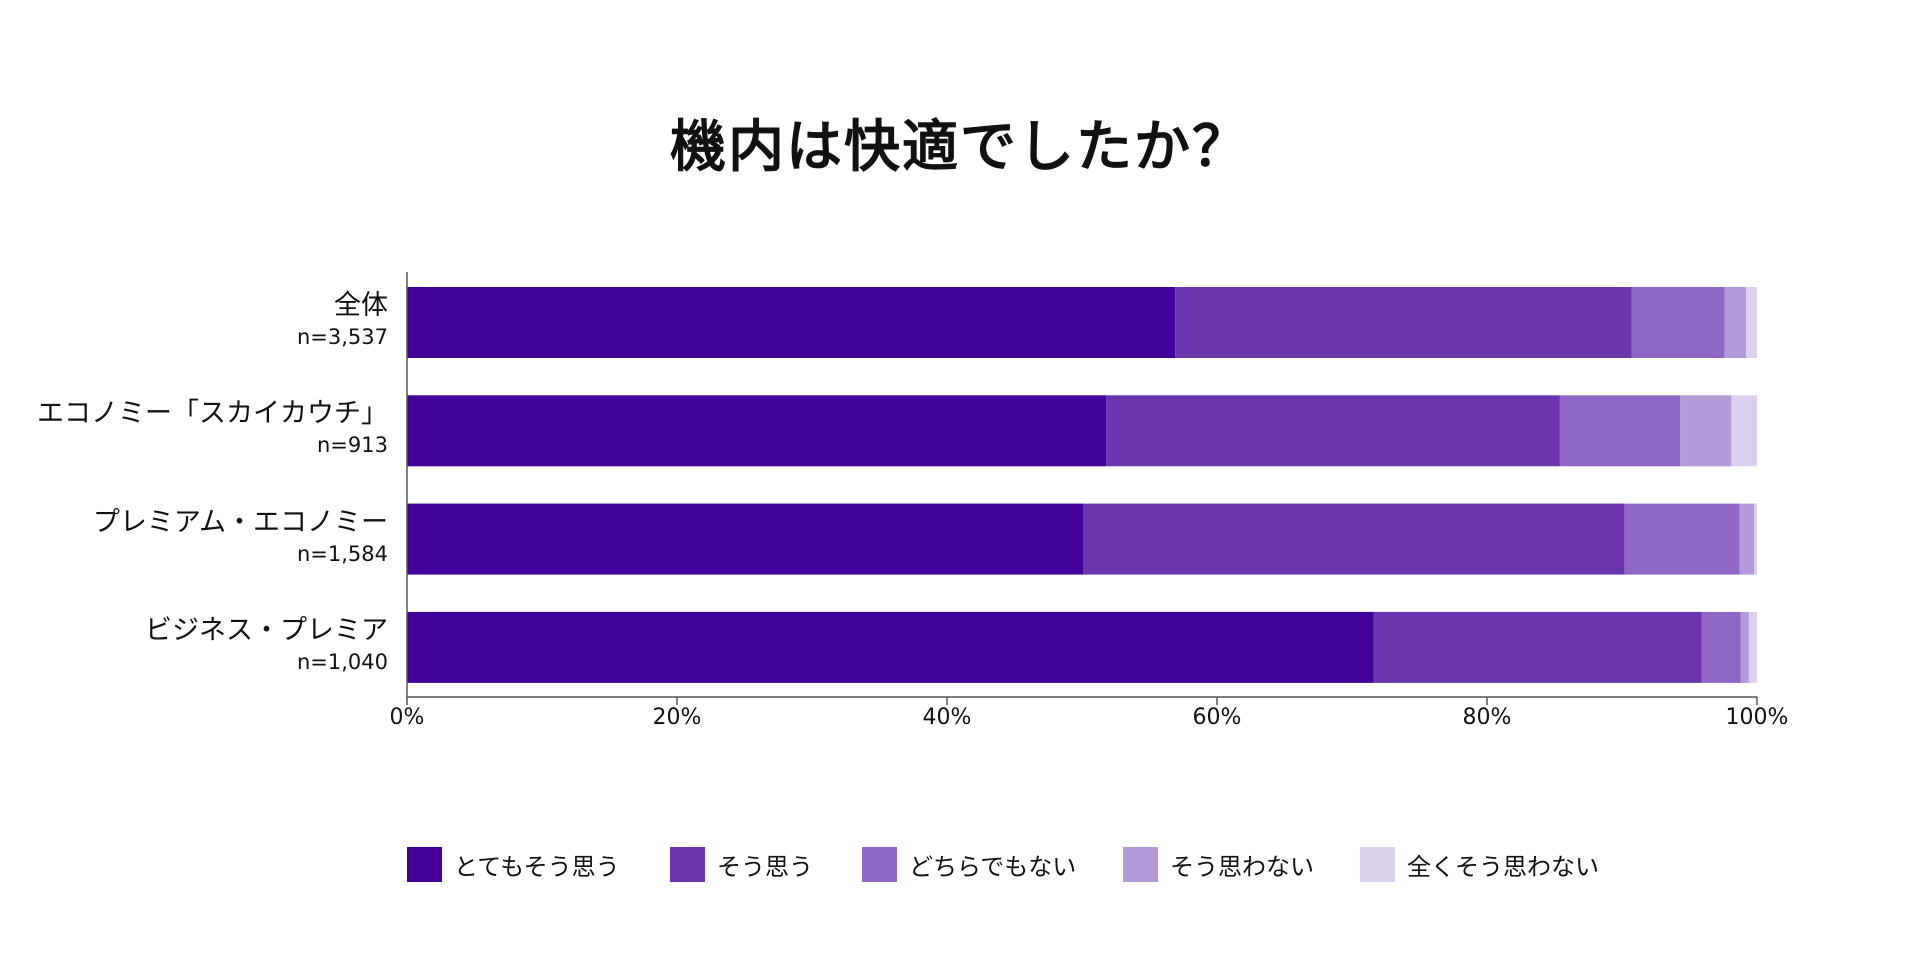 The width and height of the screenshot is (1920, 960). What do you see at coordinates (342, 661) in the screenshot?
I see `category-sample-size: n=1,040` at bounding box center [342, 661].